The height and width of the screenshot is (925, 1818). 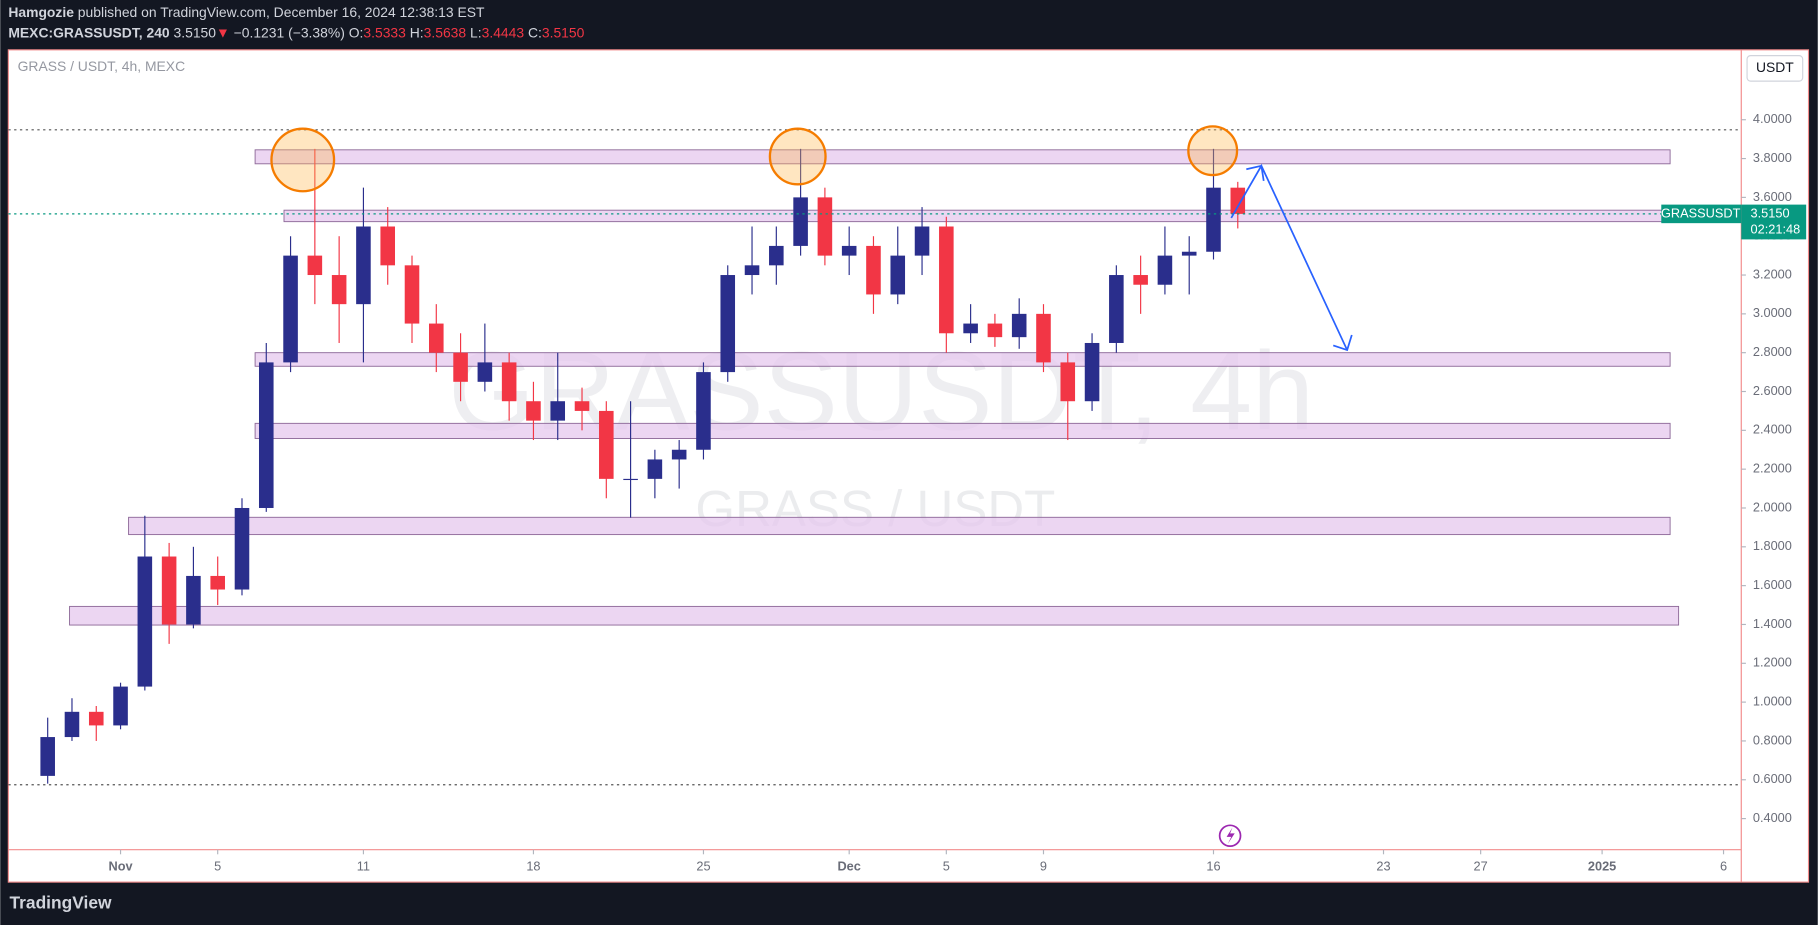 I want to click on x-tick-label: 25, so click(x=703, y=865).